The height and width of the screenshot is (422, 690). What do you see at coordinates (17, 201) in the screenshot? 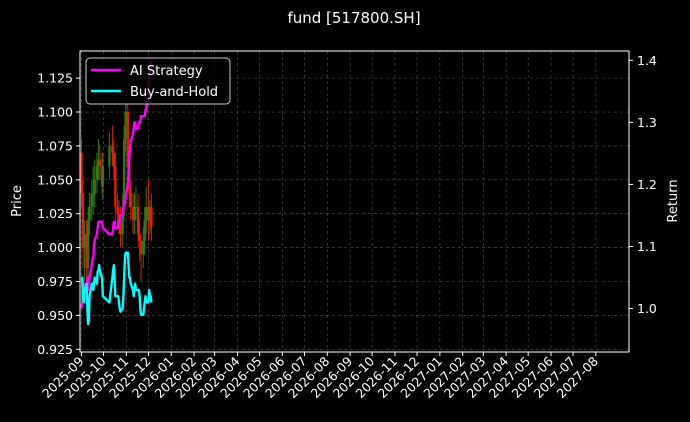
I see `y-axis-label: Price` at bounding box center [17, 201].